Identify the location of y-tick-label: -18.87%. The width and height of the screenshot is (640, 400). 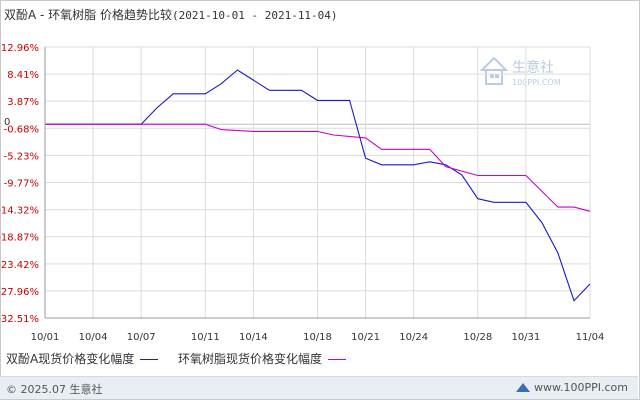
(19, 238).